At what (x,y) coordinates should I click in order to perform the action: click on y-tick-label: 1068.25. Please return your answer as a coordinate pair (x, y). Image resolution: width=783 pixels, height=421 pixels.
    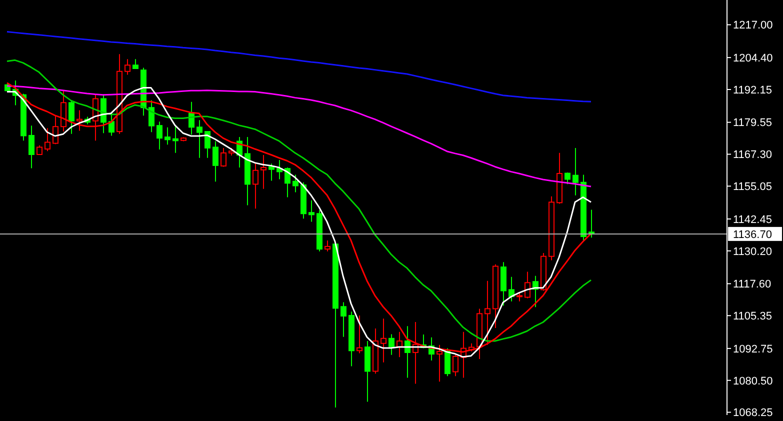
    Looking at the image, I should click on (753, 413).